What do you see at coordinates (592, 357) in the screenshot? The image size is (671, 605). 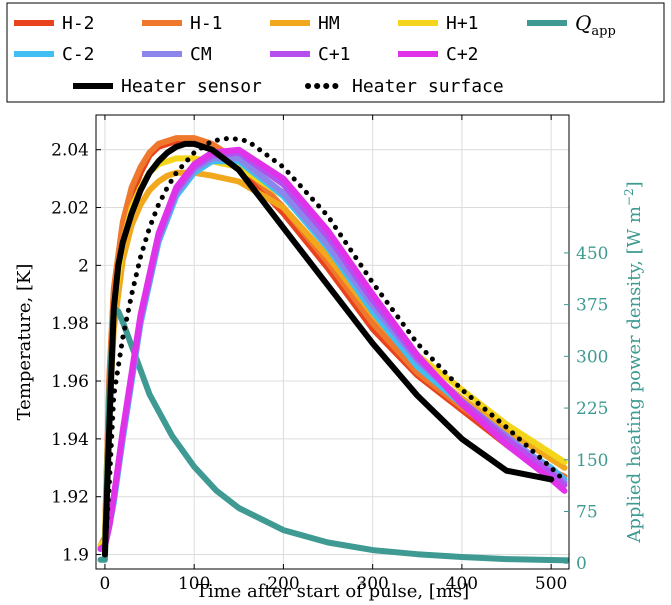 I see `y2-tick-label: 300` at bounding box center [592, 357].